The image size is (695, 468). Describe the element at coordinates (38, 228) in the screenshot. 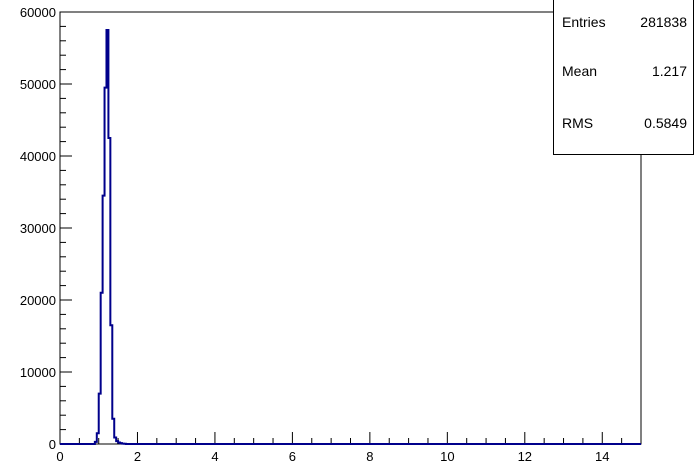

I see `y-tick-label: 30000` at that location.